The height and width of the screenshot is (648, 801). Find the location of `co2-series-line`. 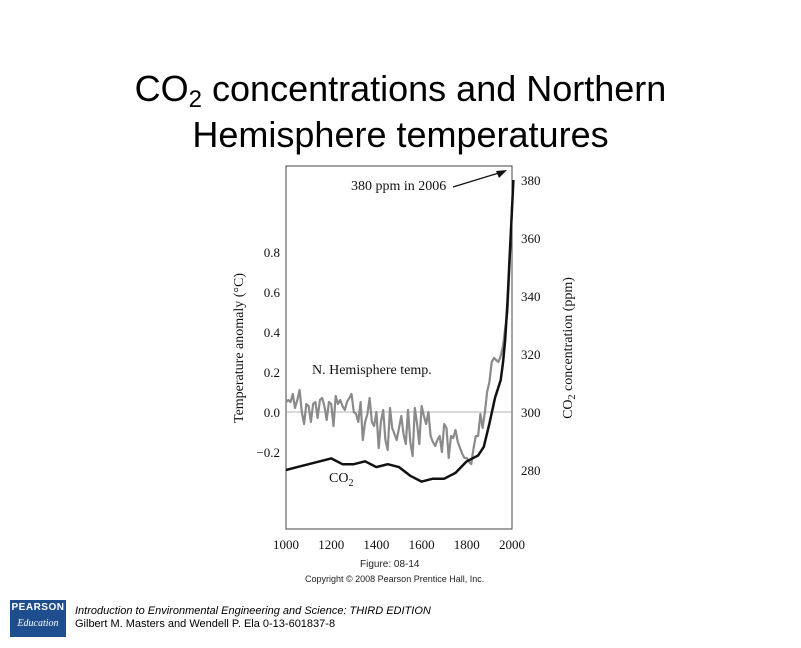

co2-series-line is located at coordinates (400, 331).